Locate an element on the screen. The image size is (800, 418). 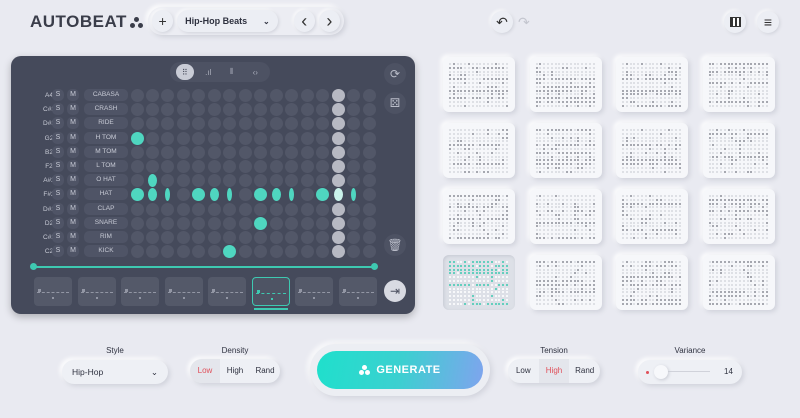
track-name: RIDE is located at coordinates (106, 123).